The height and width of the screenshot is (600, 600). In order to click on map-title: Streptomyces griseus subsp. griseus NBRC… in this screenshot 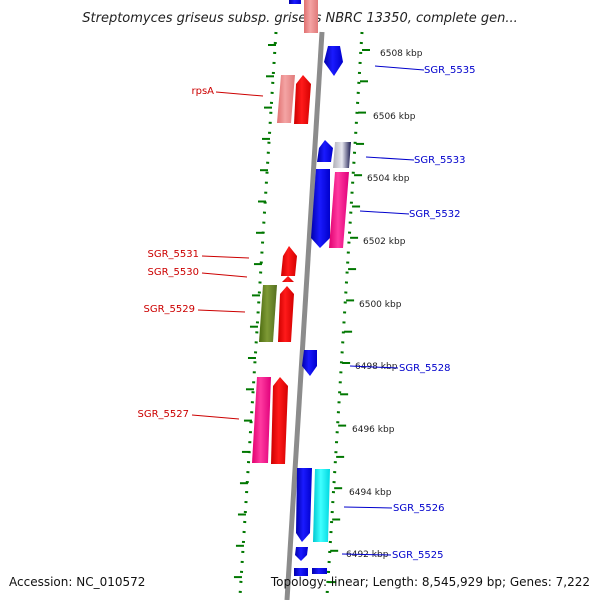, I will do `click(299, 18)`.